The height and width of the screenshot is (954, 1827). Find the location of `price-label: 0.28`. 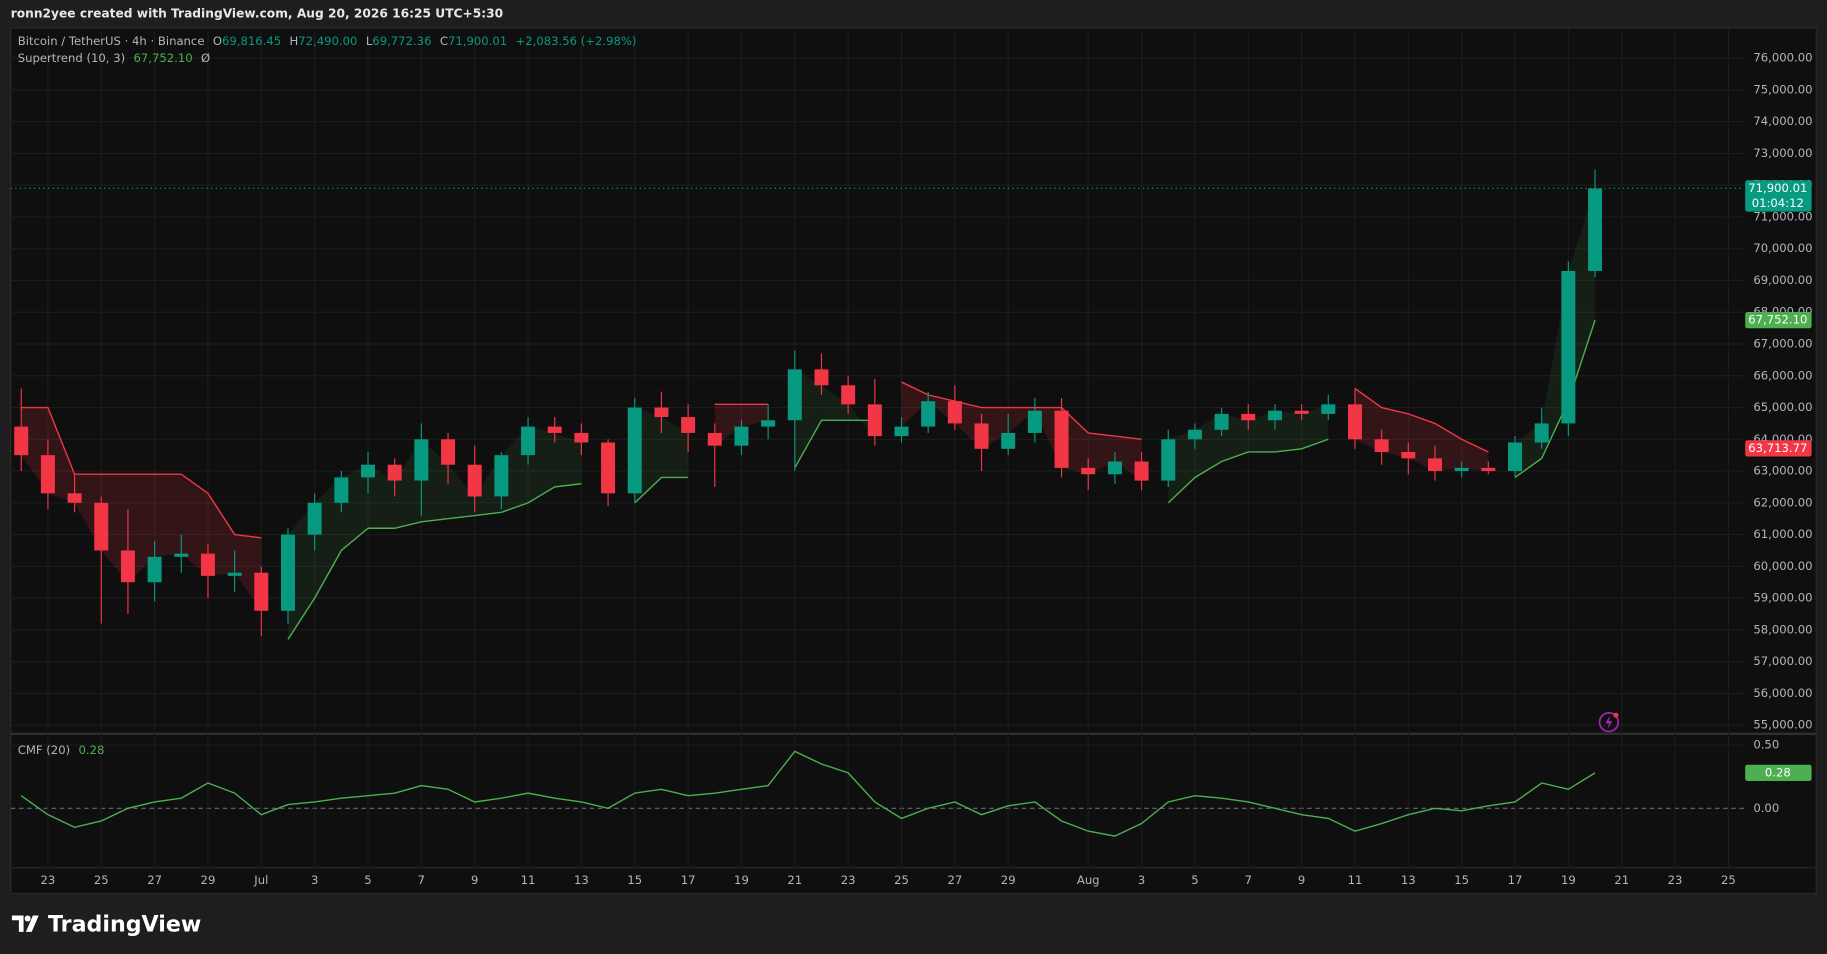

price-label: 0.28 is located at coordinates (1778, 772).